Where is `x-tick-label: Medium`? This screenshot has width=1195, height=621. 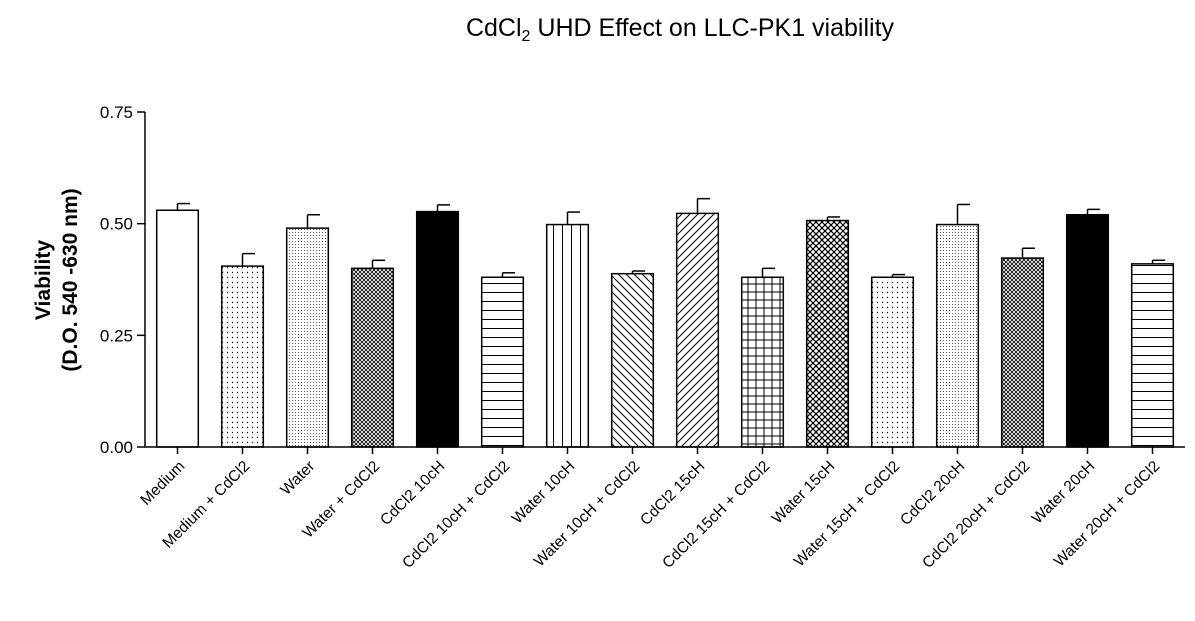
x-tick-label: Medium is located at coordinates (162, 483).